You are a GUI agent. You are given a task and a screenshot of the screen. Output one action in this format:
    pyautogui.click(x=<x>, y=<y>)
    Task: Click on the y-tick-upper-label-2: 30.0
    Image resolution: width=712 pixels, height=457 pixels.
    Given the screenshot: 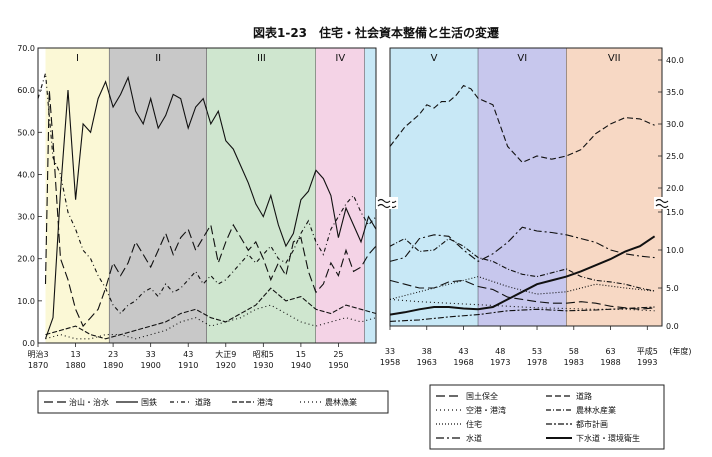 What is the action you would take?
    pyautogui.click(x=675, y=124)
    